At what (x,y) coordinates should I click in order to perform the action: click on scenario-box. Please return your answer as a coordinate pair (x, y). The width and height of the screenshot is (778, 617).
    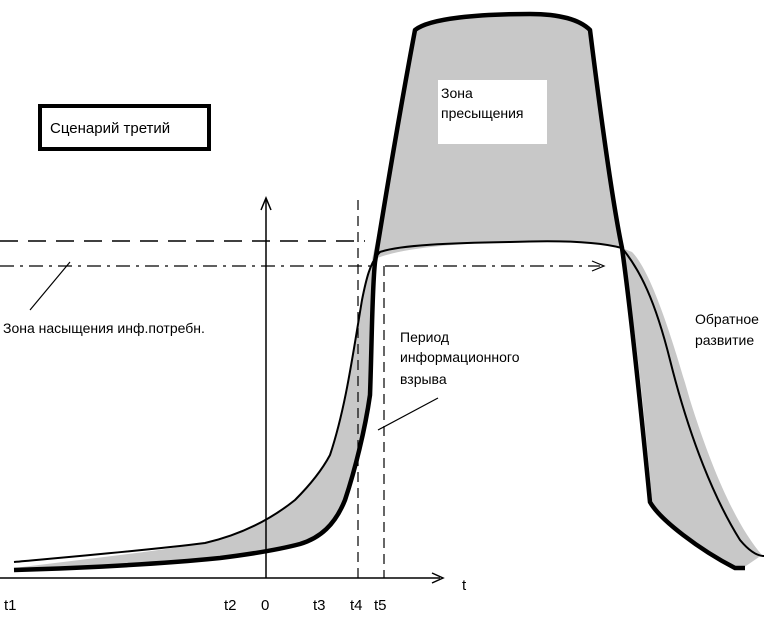
    Looking at the image, I should click on (124, 127).